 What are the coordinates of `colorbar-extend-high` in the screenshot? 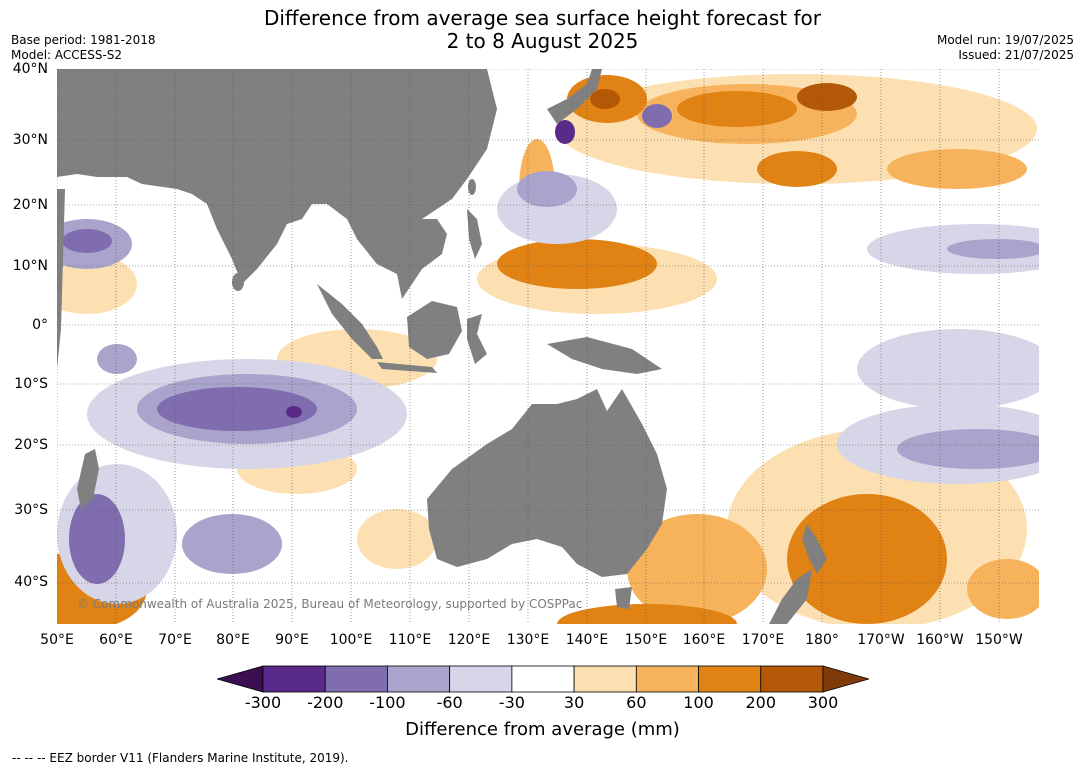 It's located at (845, 679).